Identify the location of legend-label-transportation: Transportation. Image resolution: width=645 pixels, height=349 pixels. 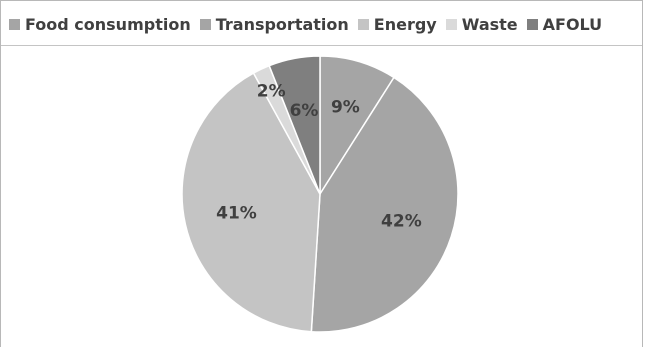
(282, 24).